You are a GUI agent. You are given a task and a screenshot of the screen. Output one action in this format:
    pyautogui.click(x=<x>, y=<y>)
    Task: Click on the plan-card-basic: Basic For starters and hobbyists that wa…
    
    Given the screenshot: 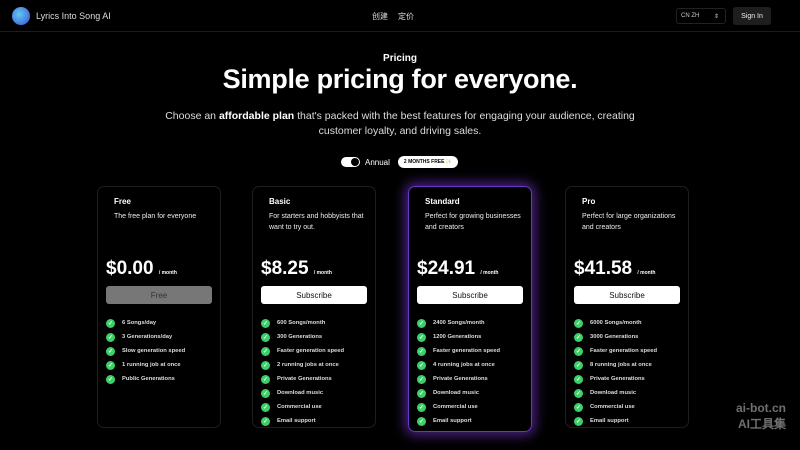 What is the action you would take?
    pyautogui.click(x=314, y=307)
    